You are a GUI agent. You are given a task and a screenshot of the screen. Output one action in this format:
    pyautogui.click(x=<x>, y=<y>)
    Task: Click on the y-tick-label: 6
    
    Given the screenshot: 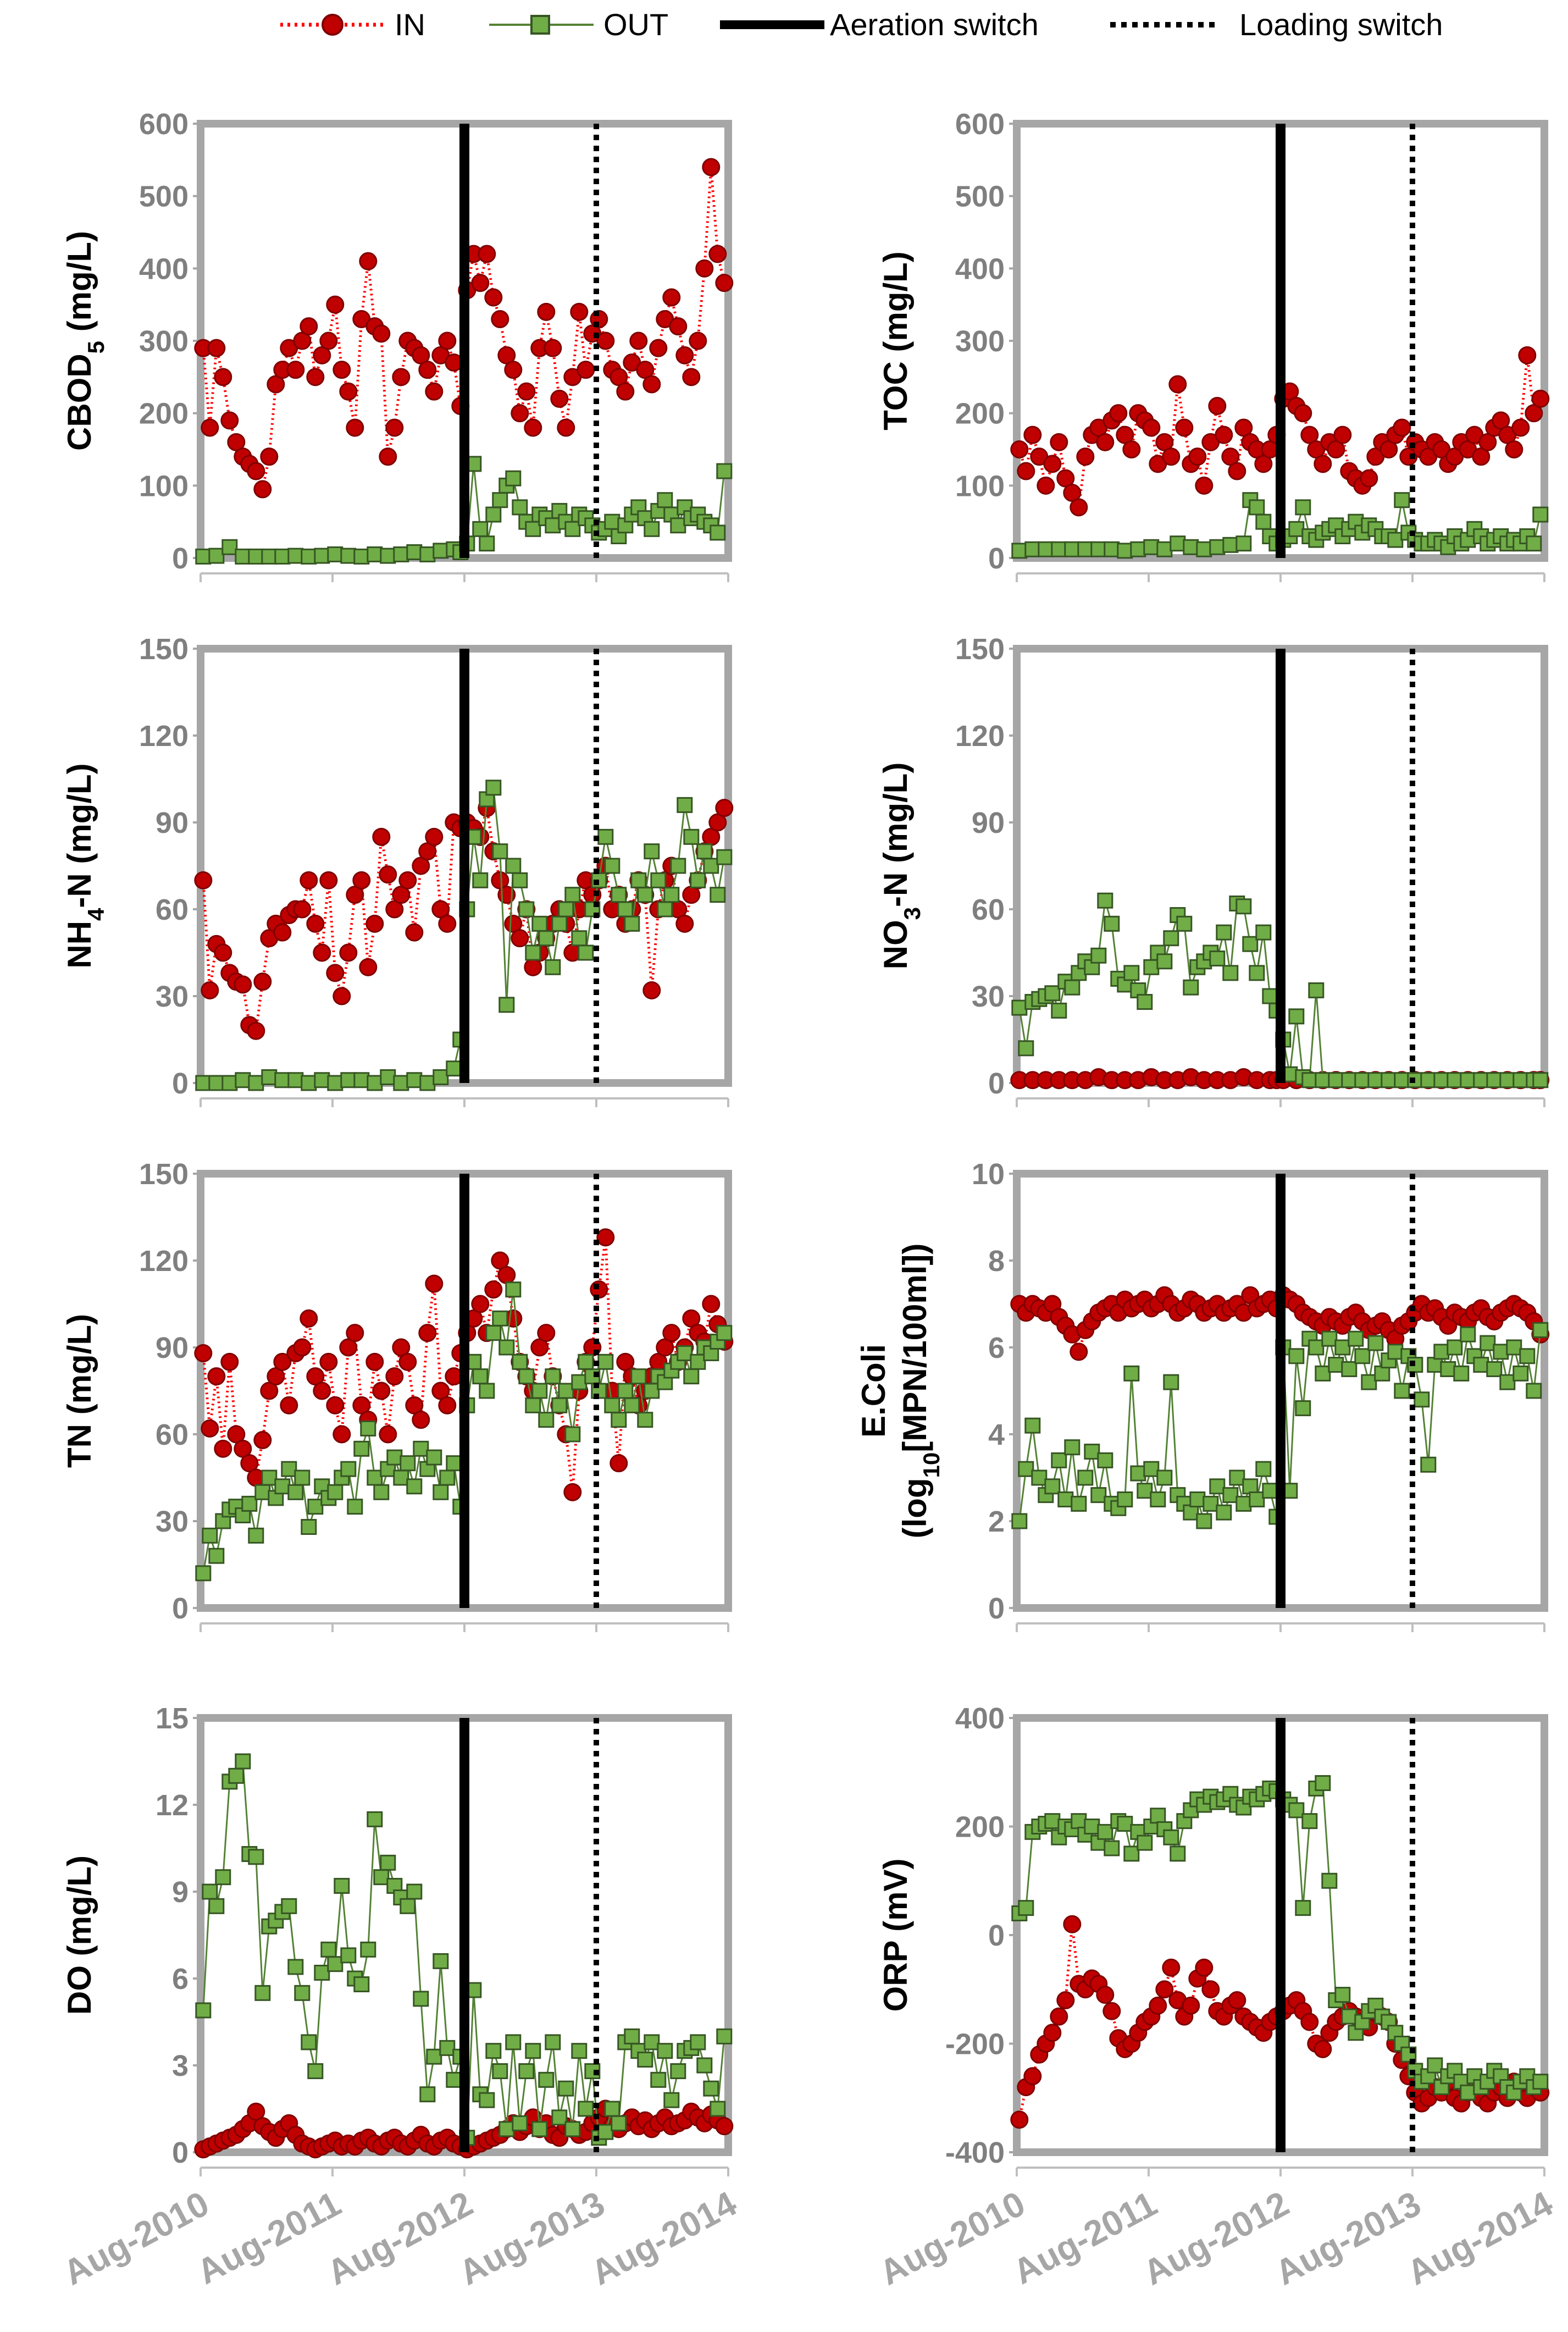 What is the action you would take?
    pyautogui.click(x=996, y=1347)
    